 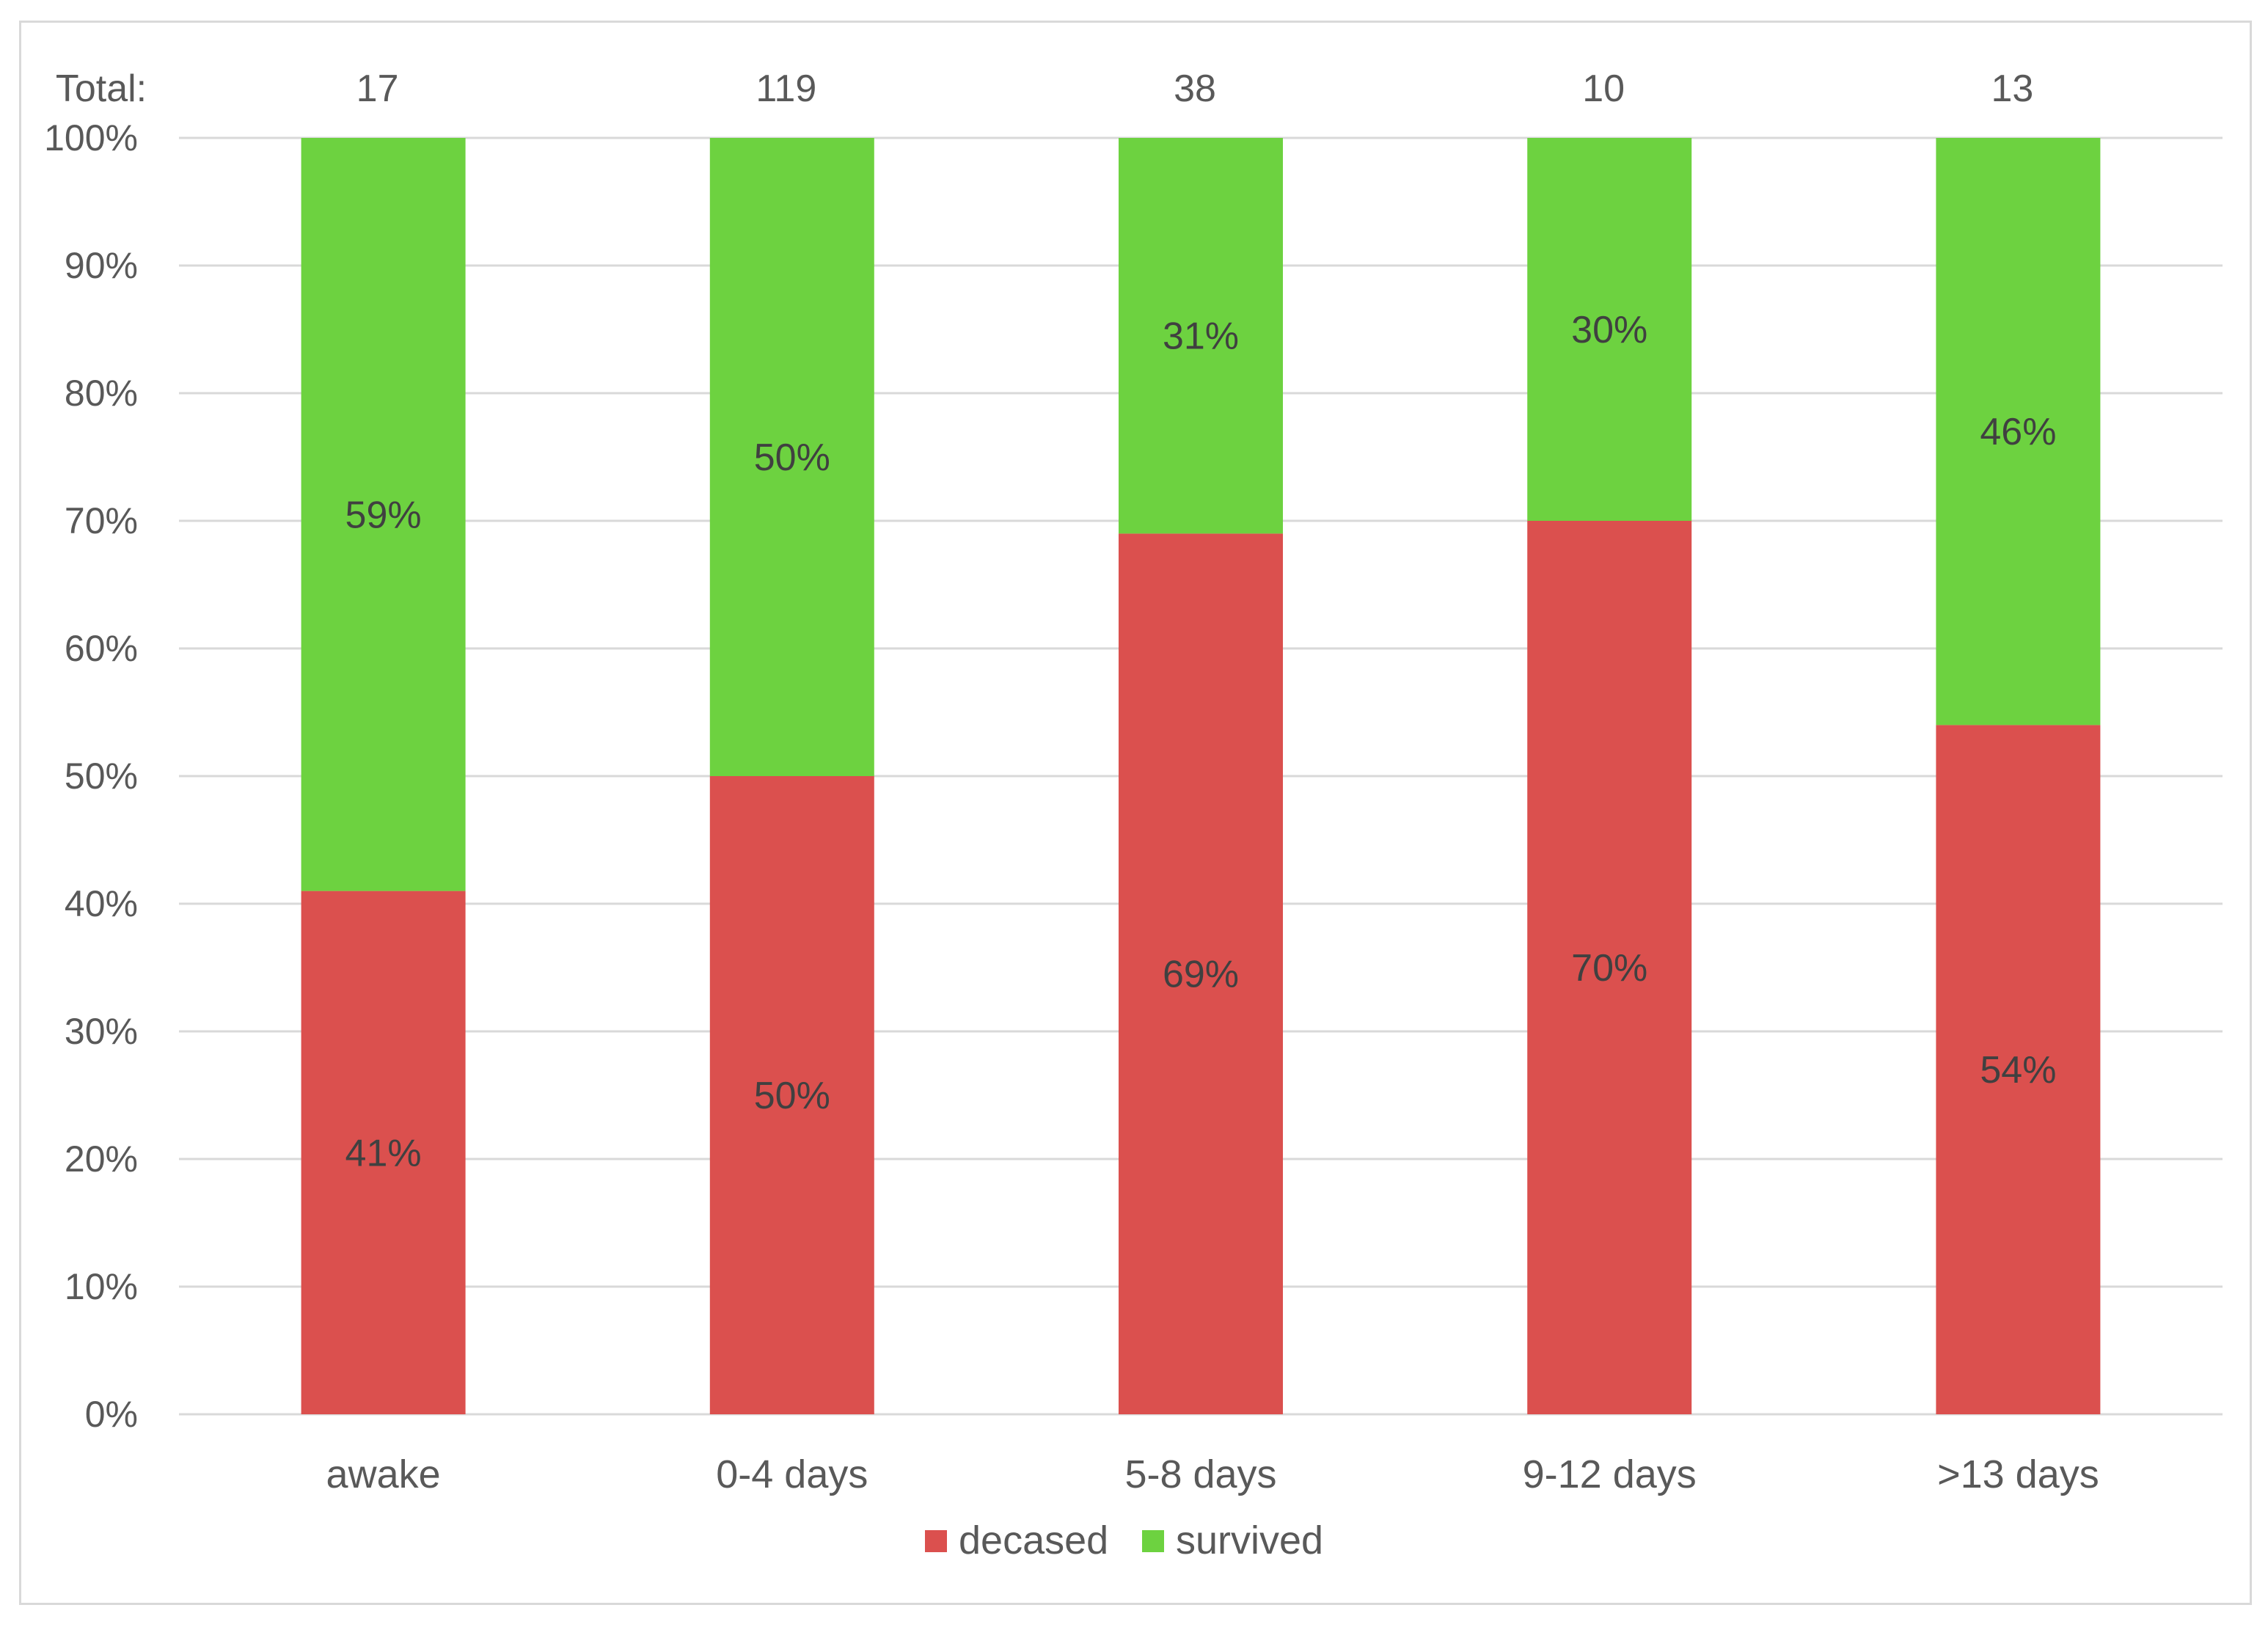 I want to click on y-tick-label: 0%, so click(x=112, y=1414).